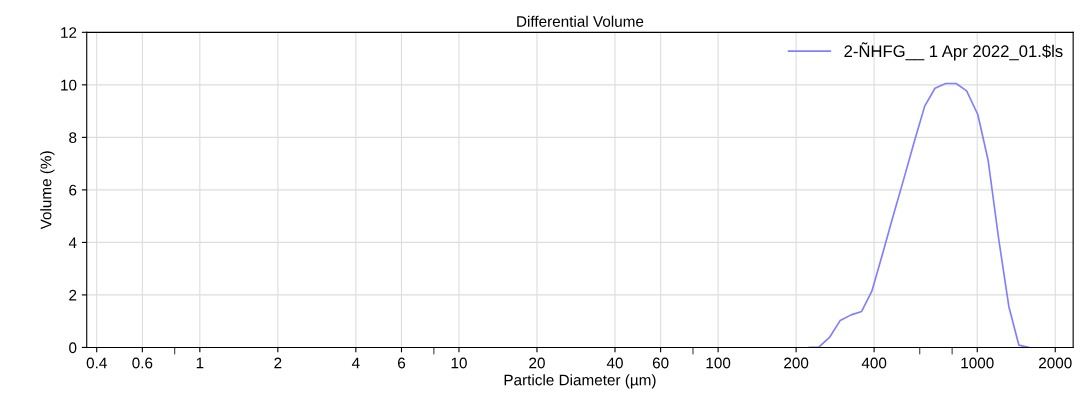 The image size is (1084, 404). What do you see at coordinates (47, 190) in the screenshot?
I see `y-axis-title: Volume (%)` at bounding box center [47, 190].